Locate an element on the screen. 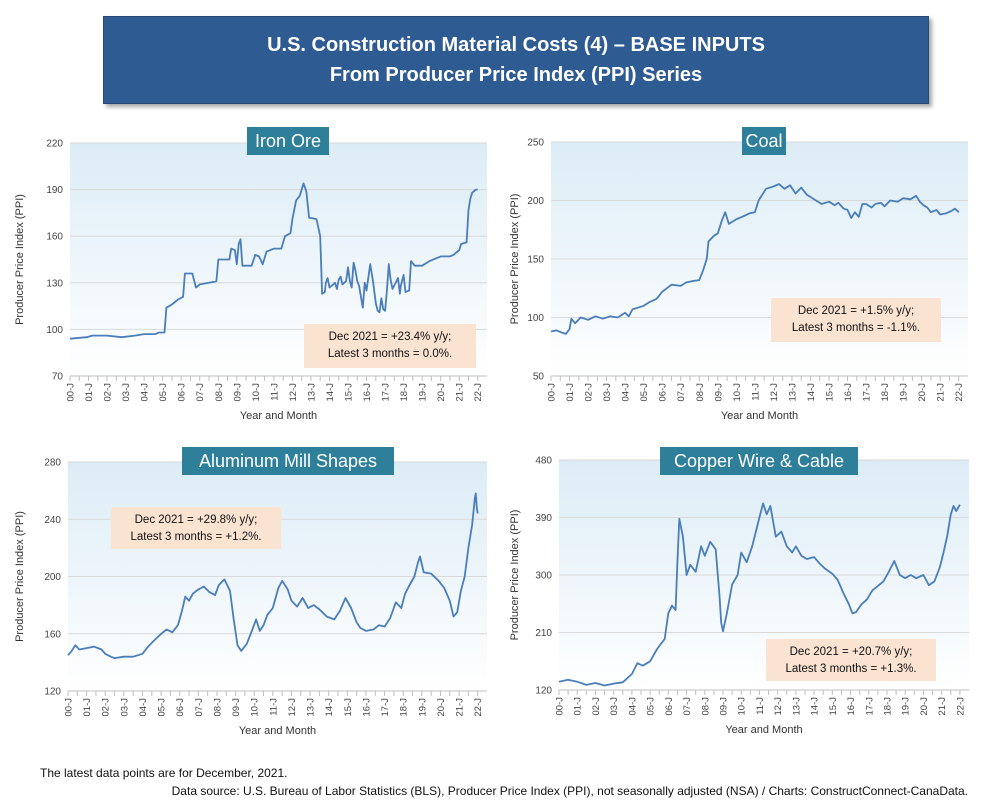 Image resolution: width=994 pixels, height=810 pixels. header-title-line2: From Producer Price Index (PPI) Series is located at coordinates (516, 75).